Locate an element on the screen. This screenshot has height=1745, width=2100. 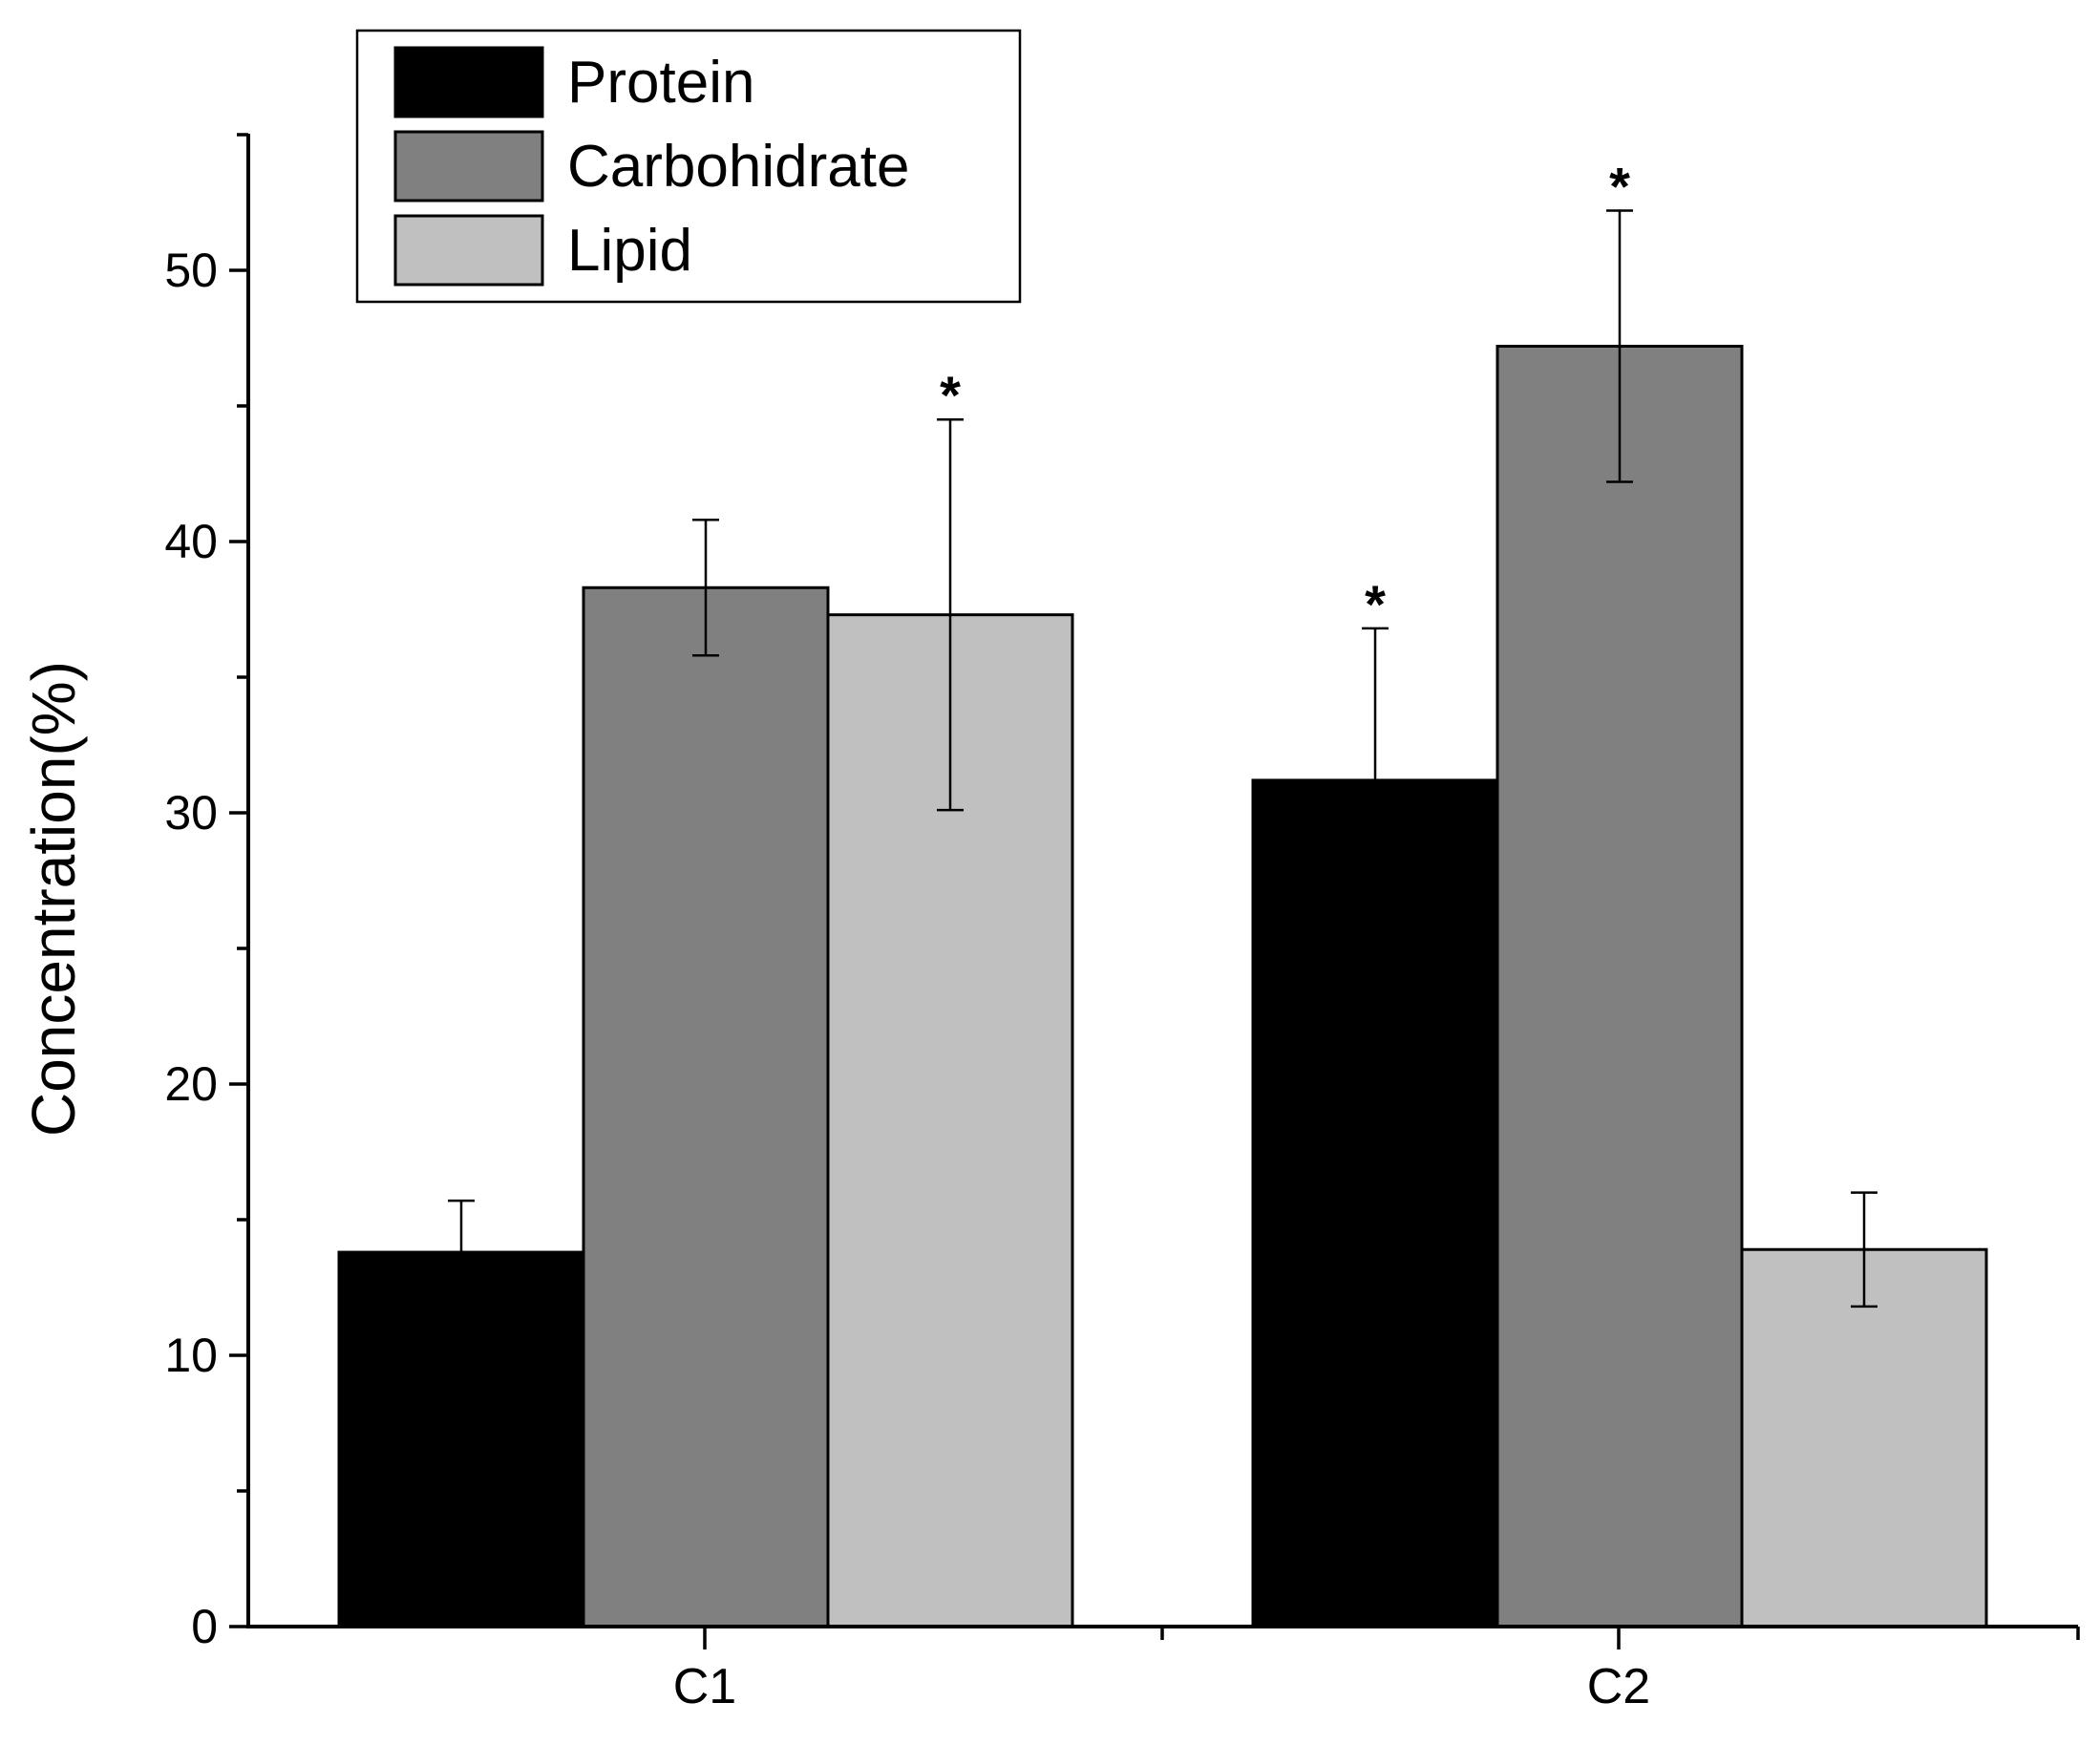
significance-marker-lipid-c1: * is located at coordinates (950, 395).